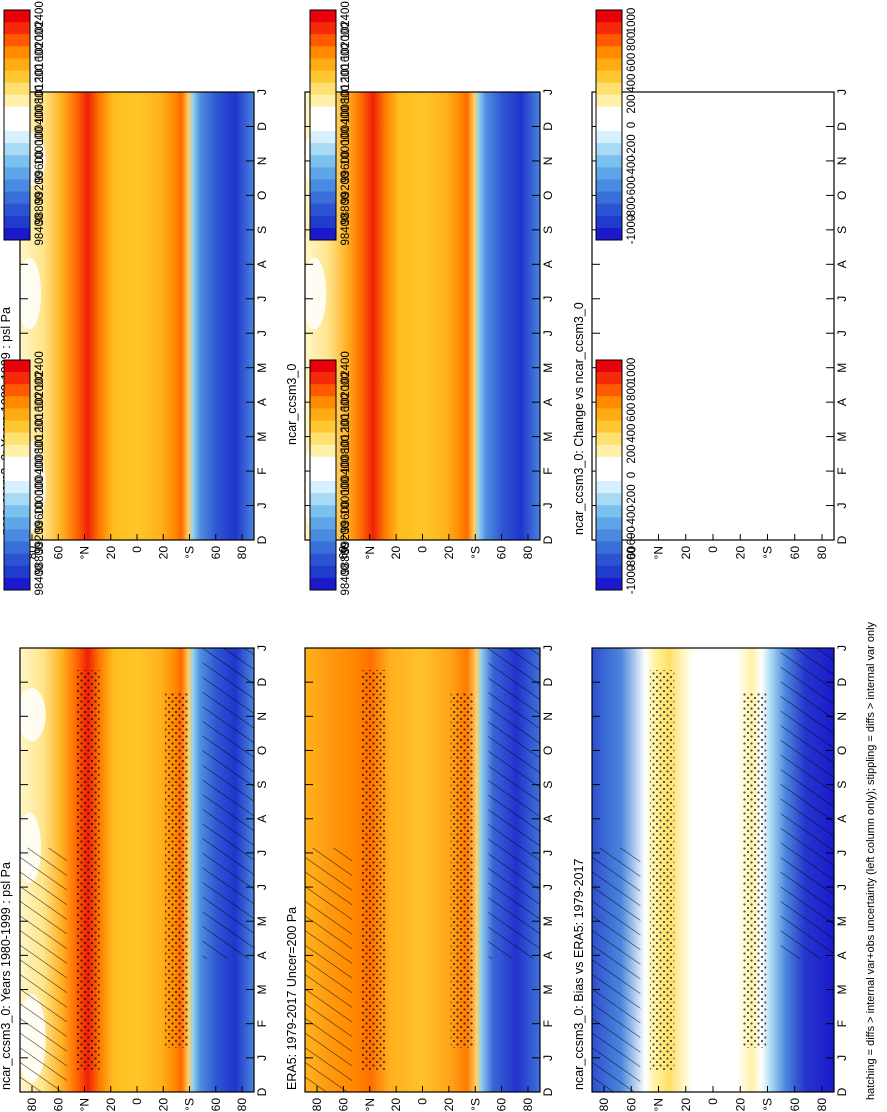 The height and width of the screenshot is (1112, 887). I want to click on month-label: N, so click(262, 716).